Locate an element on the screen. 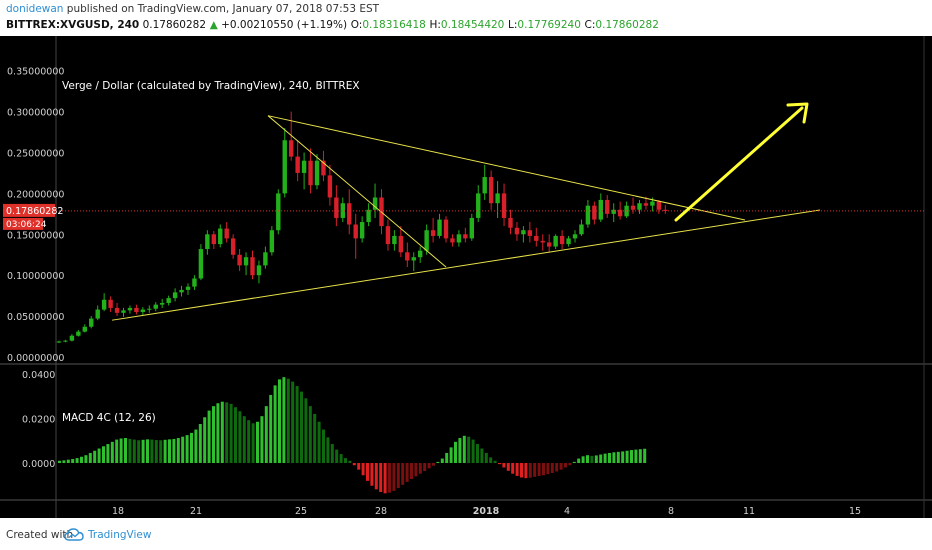 Image resolution: width=932 pixels, height=550 pixels. time-tick-label: 4 is located at coordinates (567, 511).